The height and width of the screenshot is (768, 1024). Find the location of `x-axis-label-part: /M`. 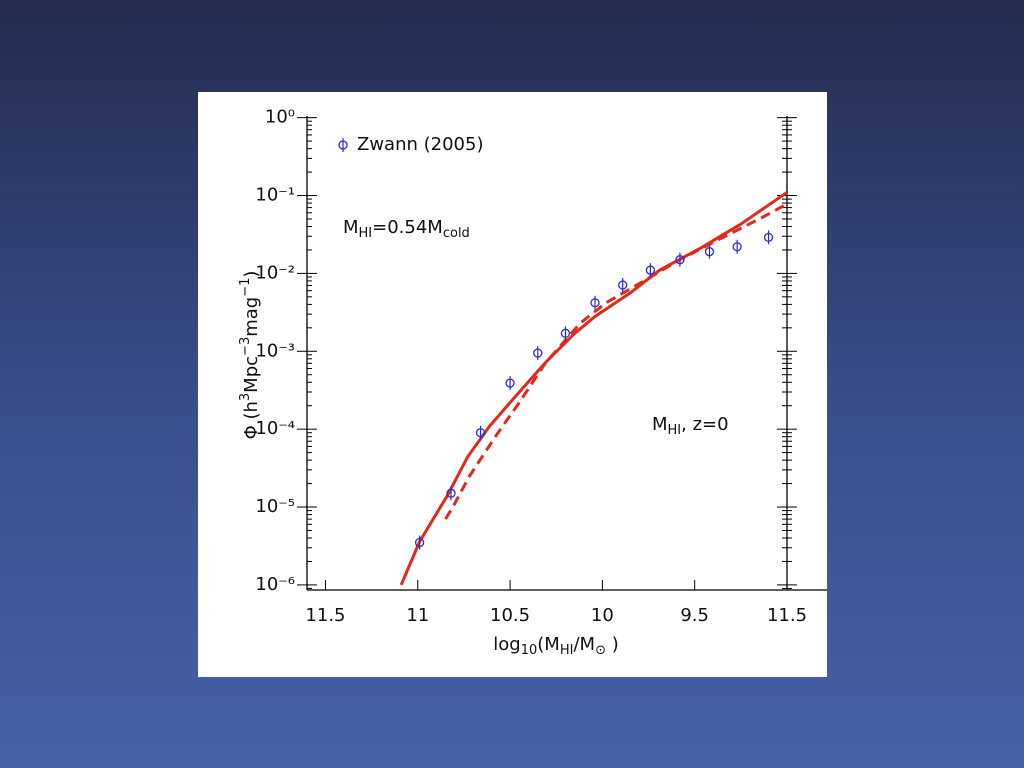

x-axis-label-part: /M is located at coordinates (584, 644).